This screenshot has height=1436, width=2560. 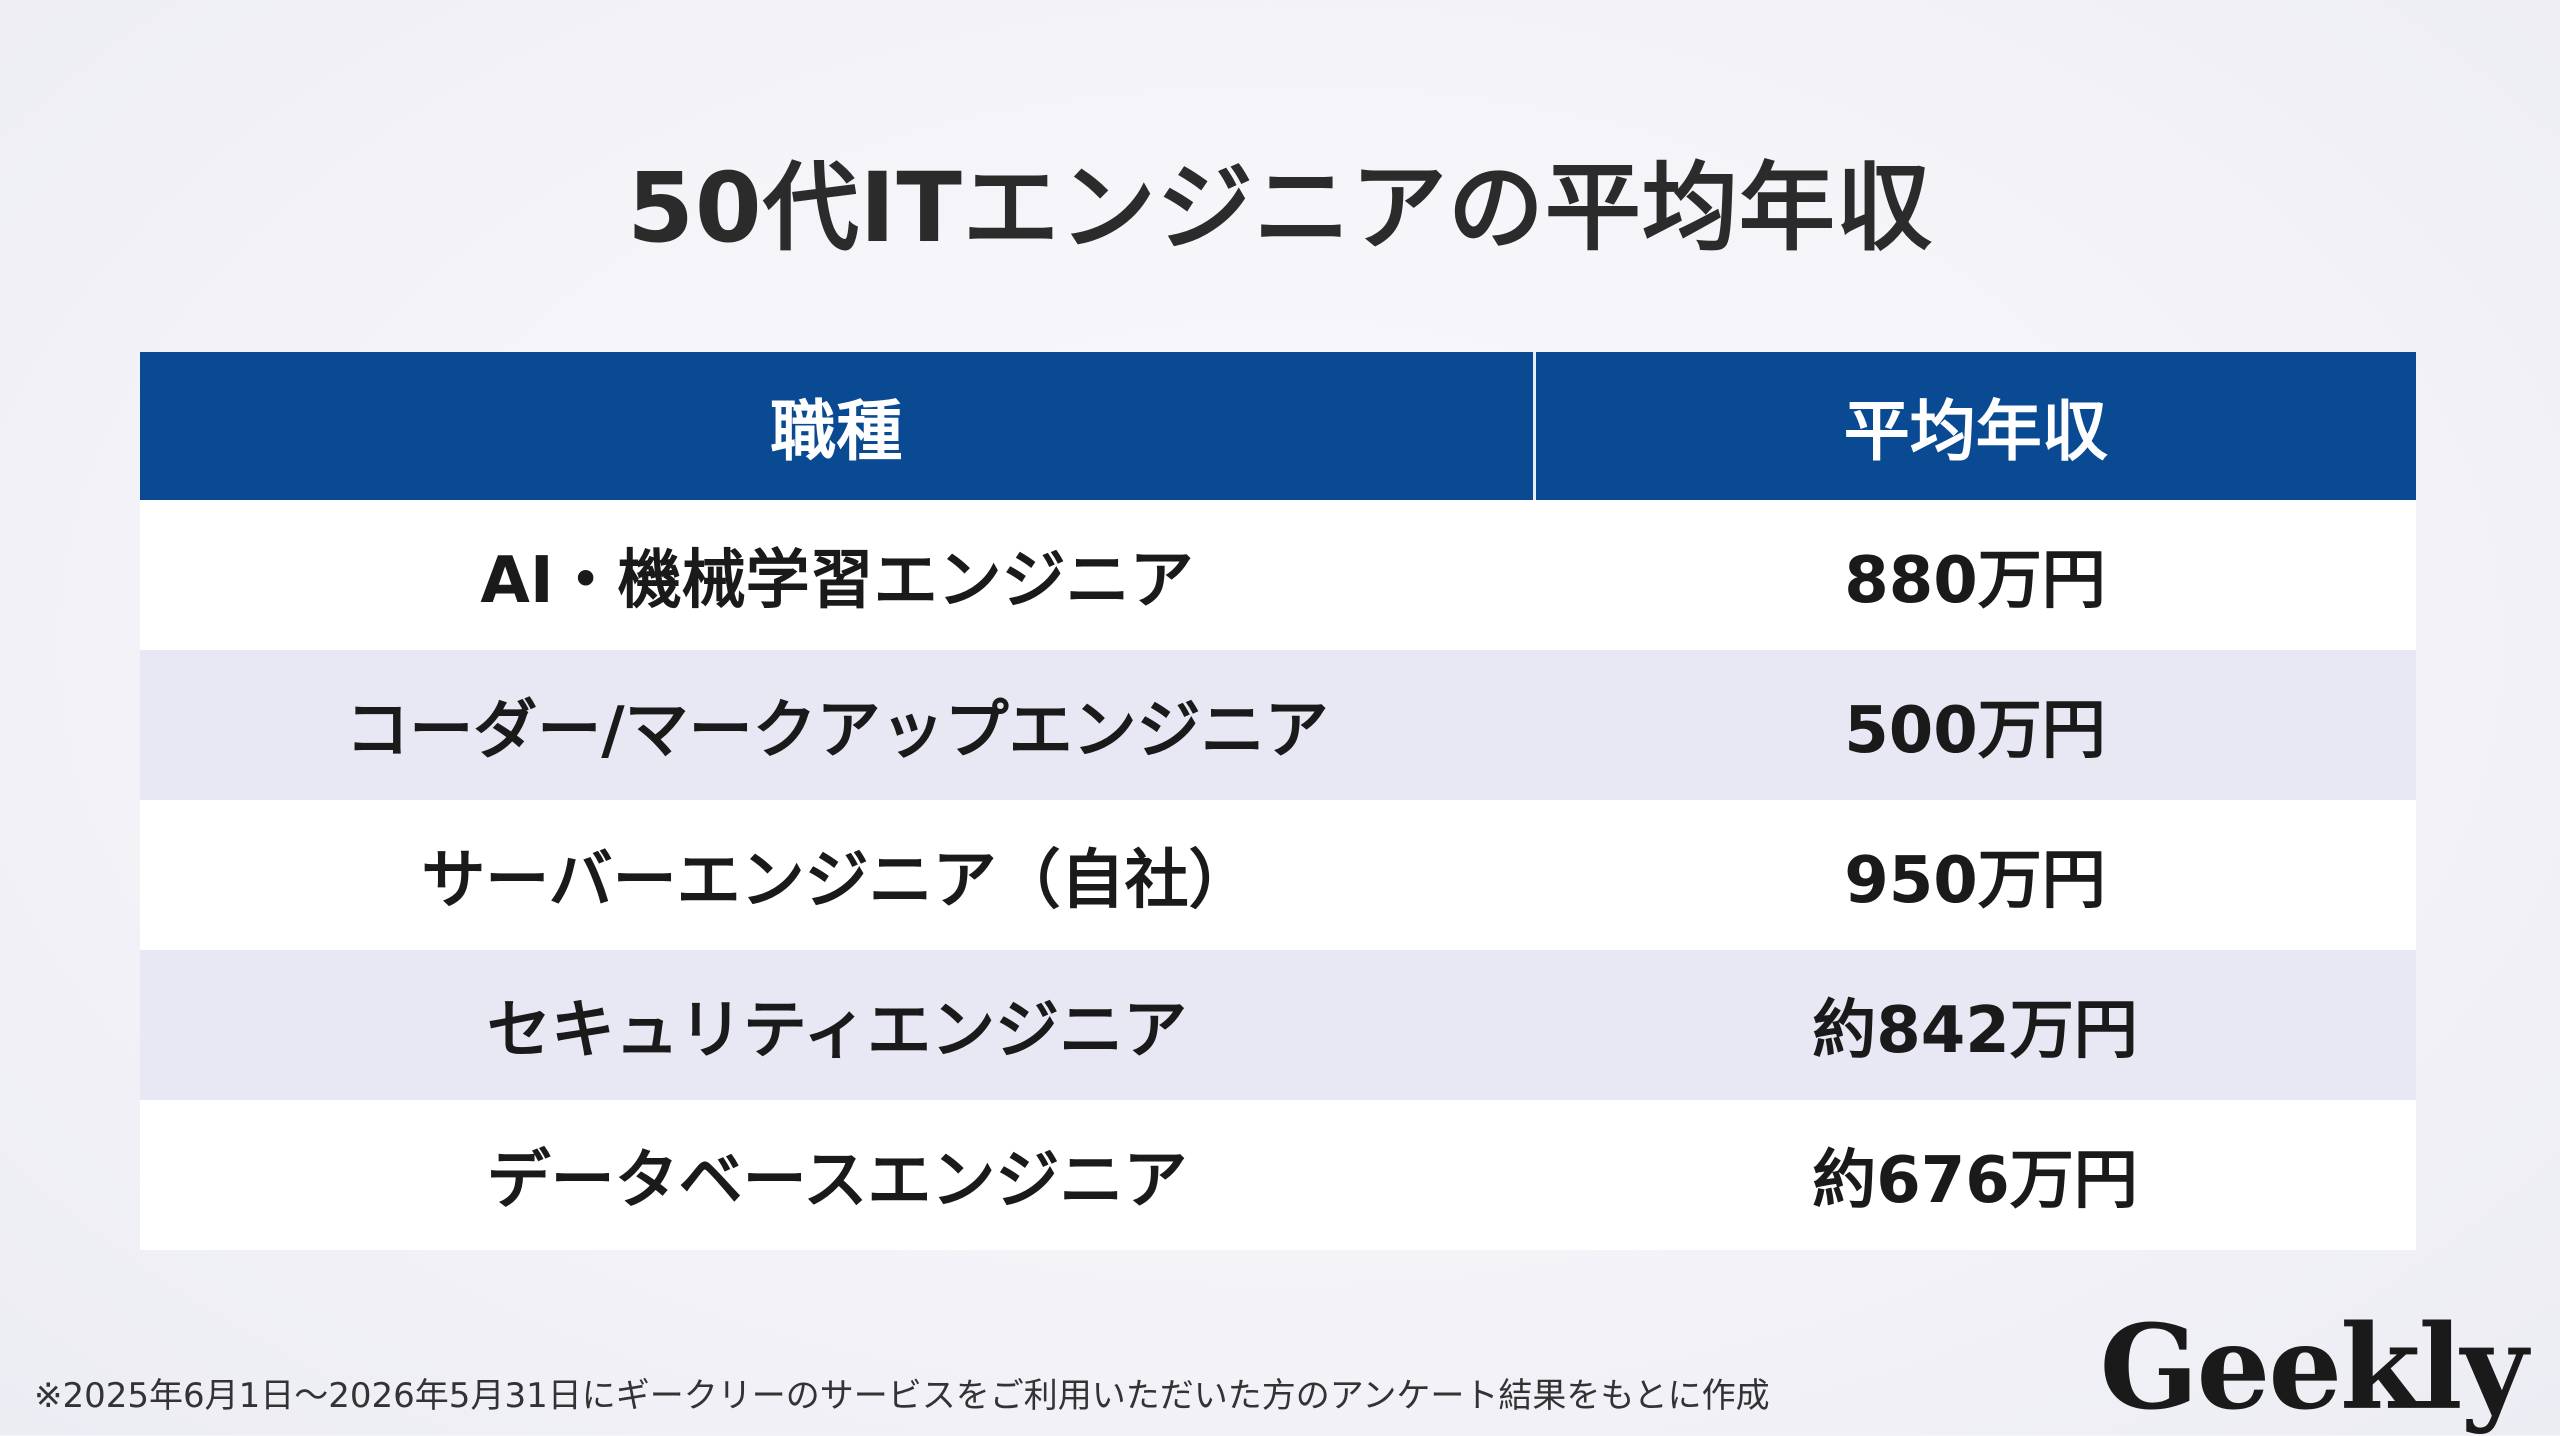 I want to click on salary-cell: 約676万円, so click(x=1975, y=1175).